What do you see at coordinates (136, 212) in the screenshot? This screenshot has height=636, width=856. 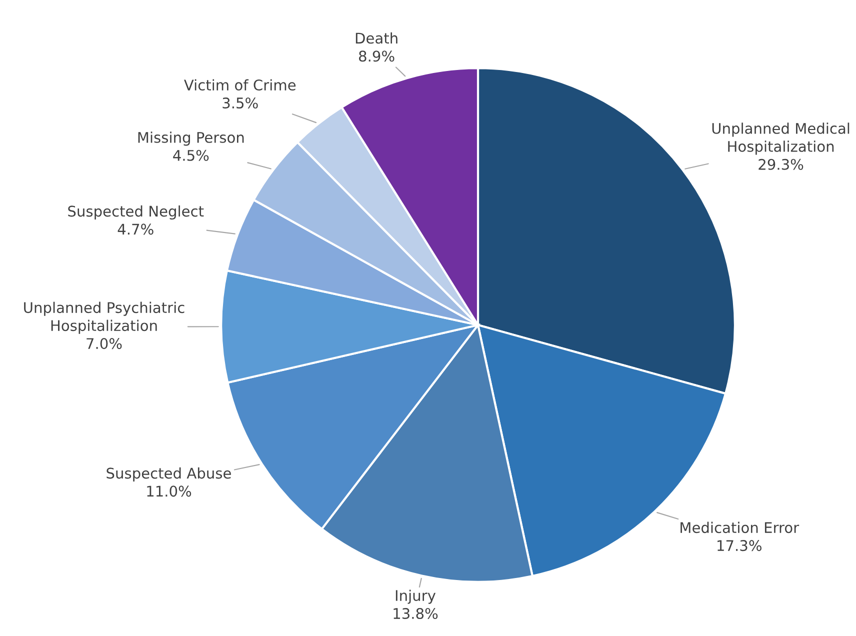 I see `slice-label: Suspected Neglect` at bounding box center [136, 212].